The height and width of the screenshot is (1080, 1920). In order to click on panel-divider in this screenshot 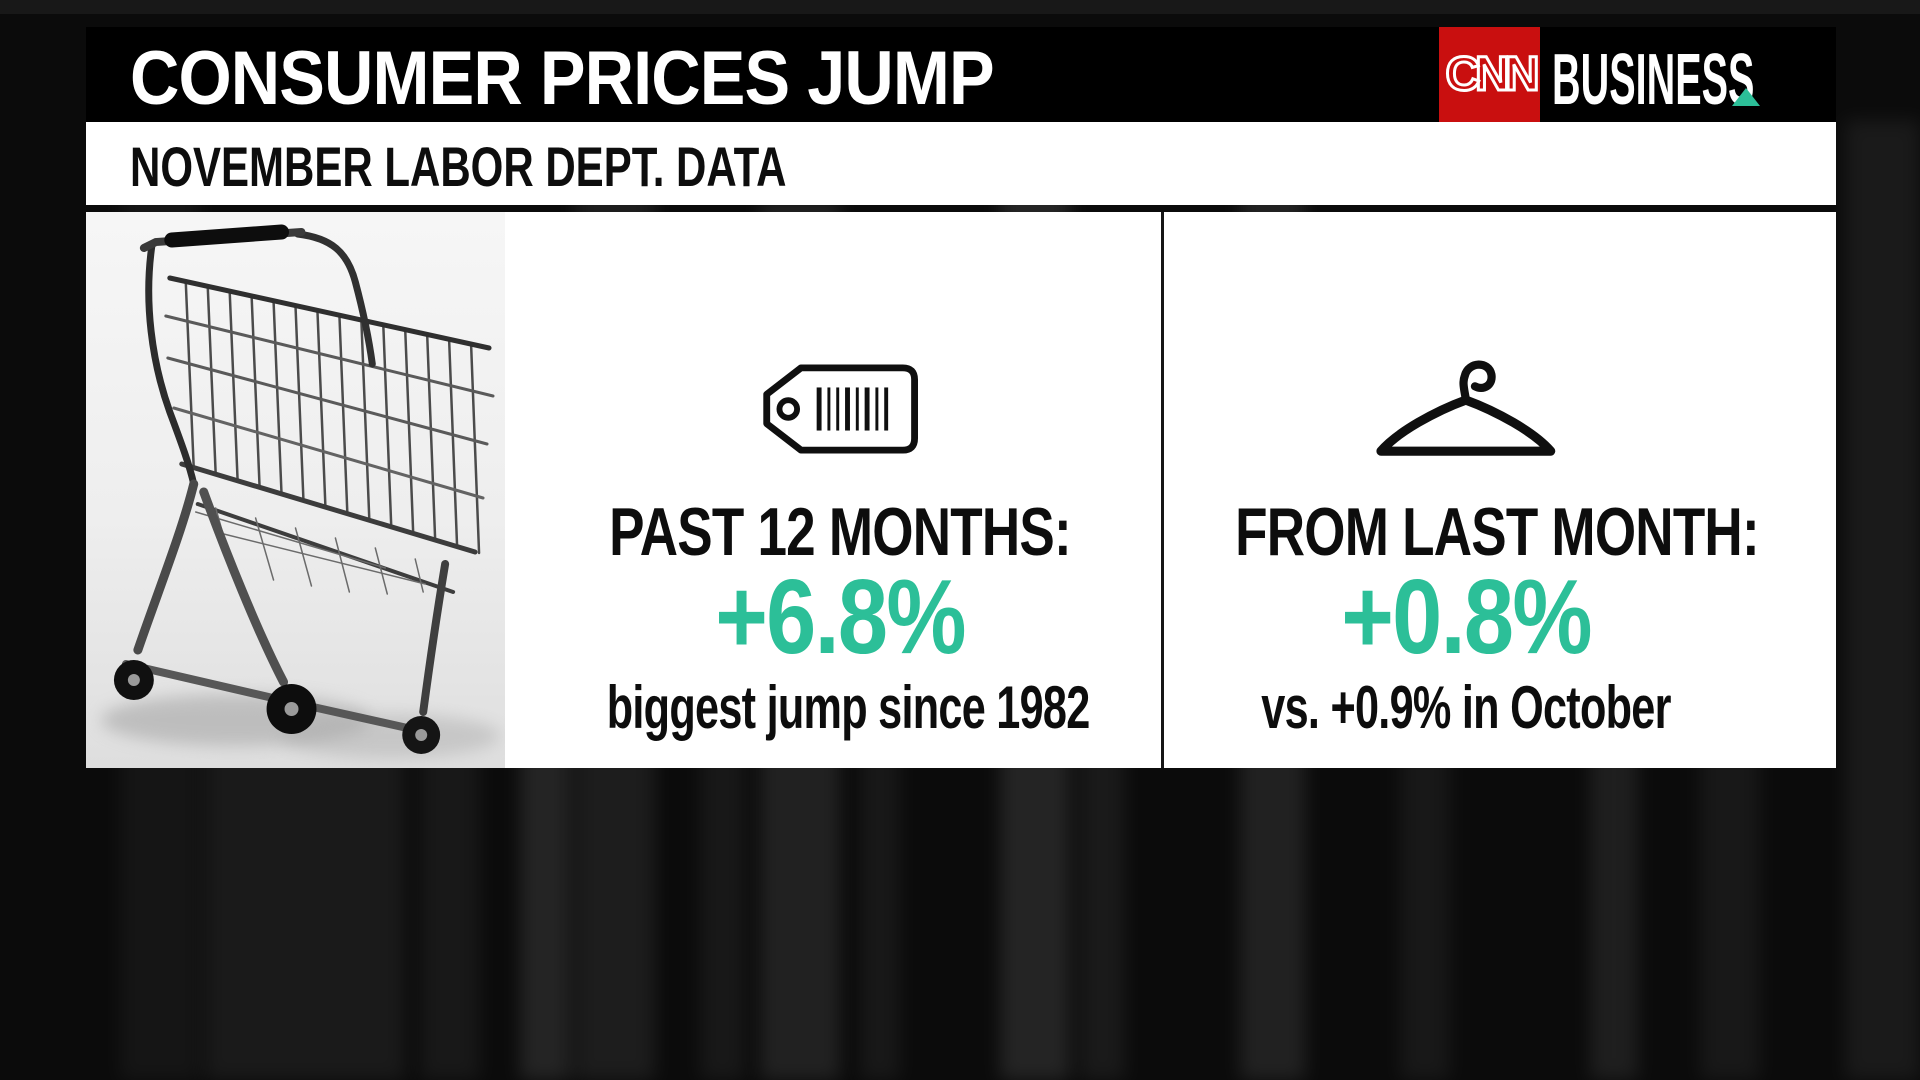, I will do `click(1162, 490)`.